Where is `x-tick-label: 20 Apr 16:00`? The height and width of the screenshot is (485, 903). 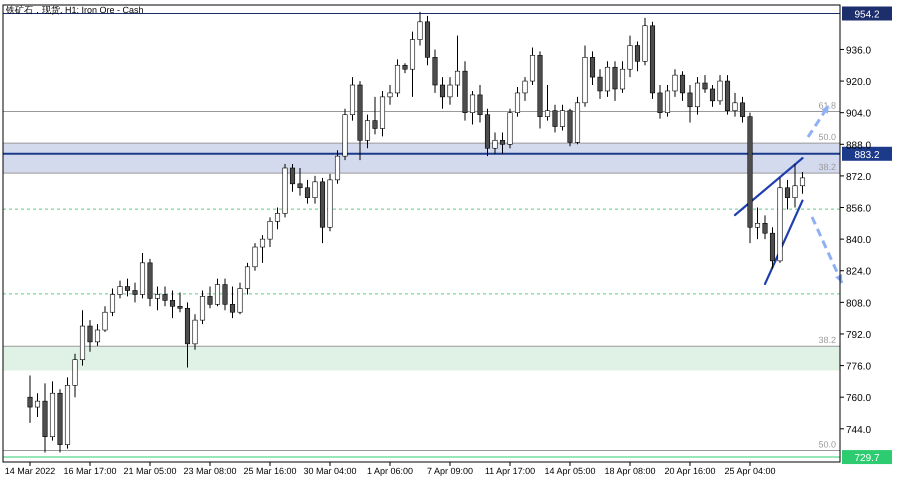
x-tick-label: 20 Apr 16:00 is located at coordinates (690, 471).